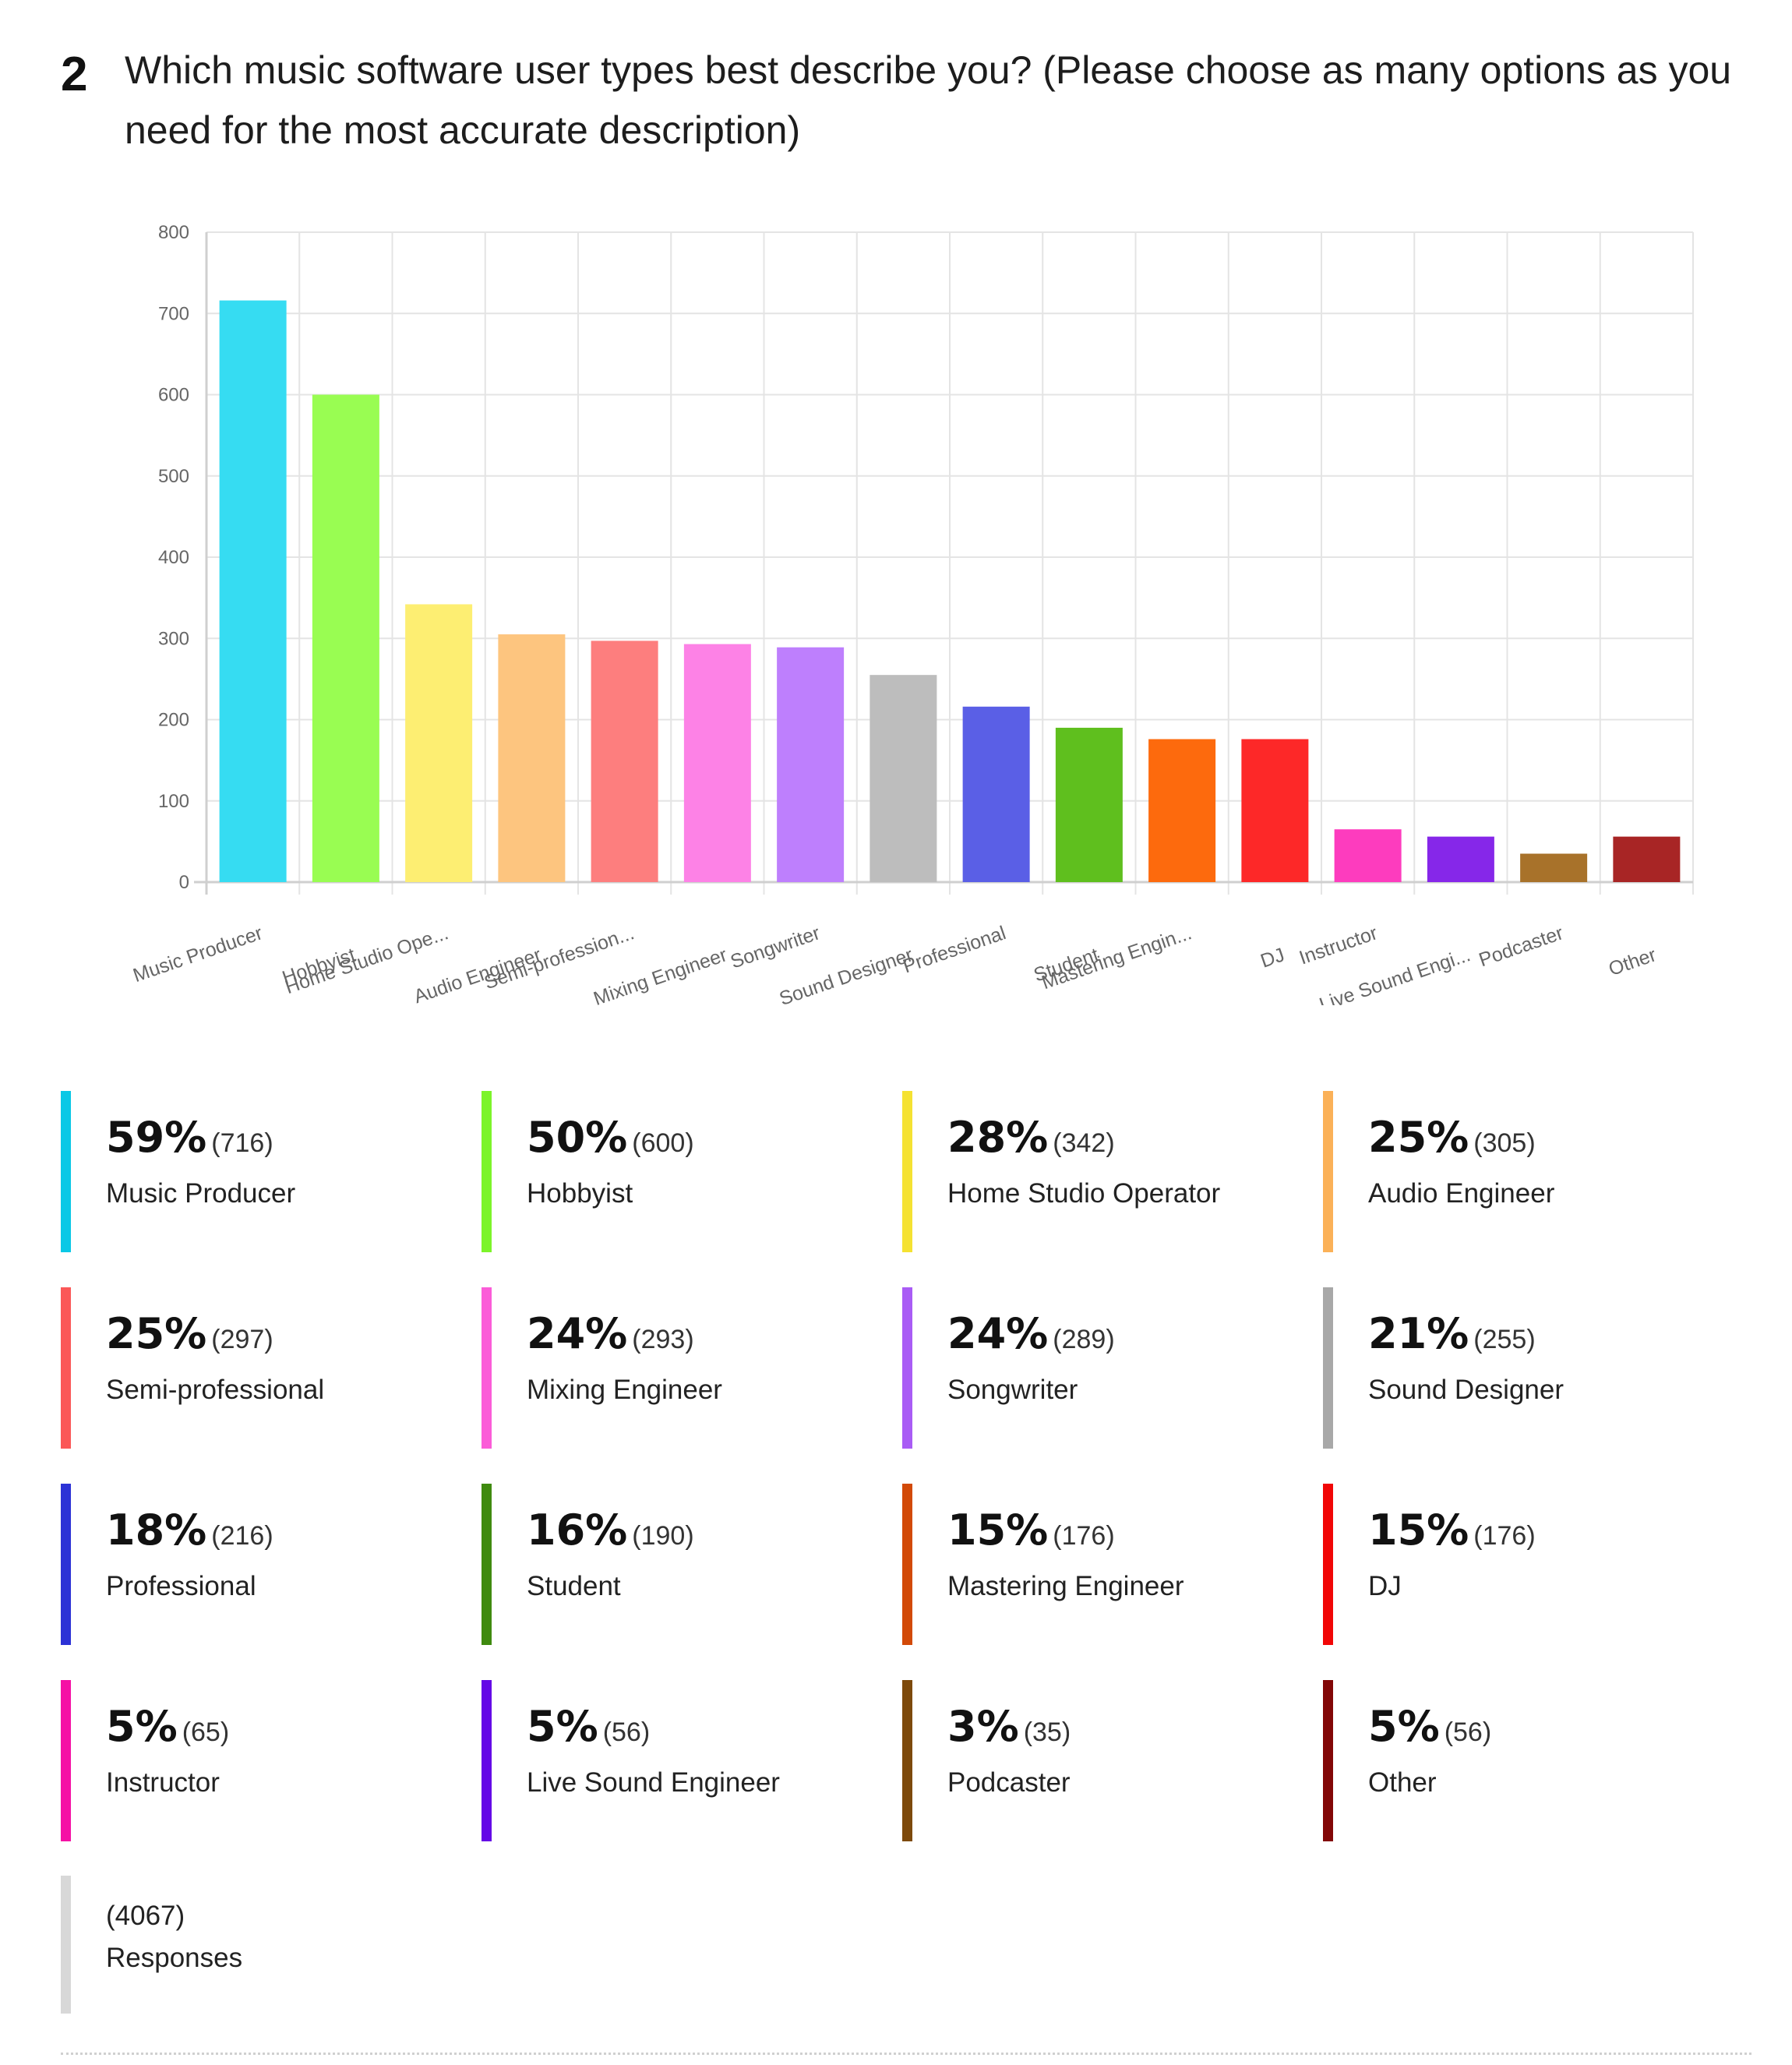  I want to click on legend-item: 25% (305) Audio Engineer, so click(1525, 1171).